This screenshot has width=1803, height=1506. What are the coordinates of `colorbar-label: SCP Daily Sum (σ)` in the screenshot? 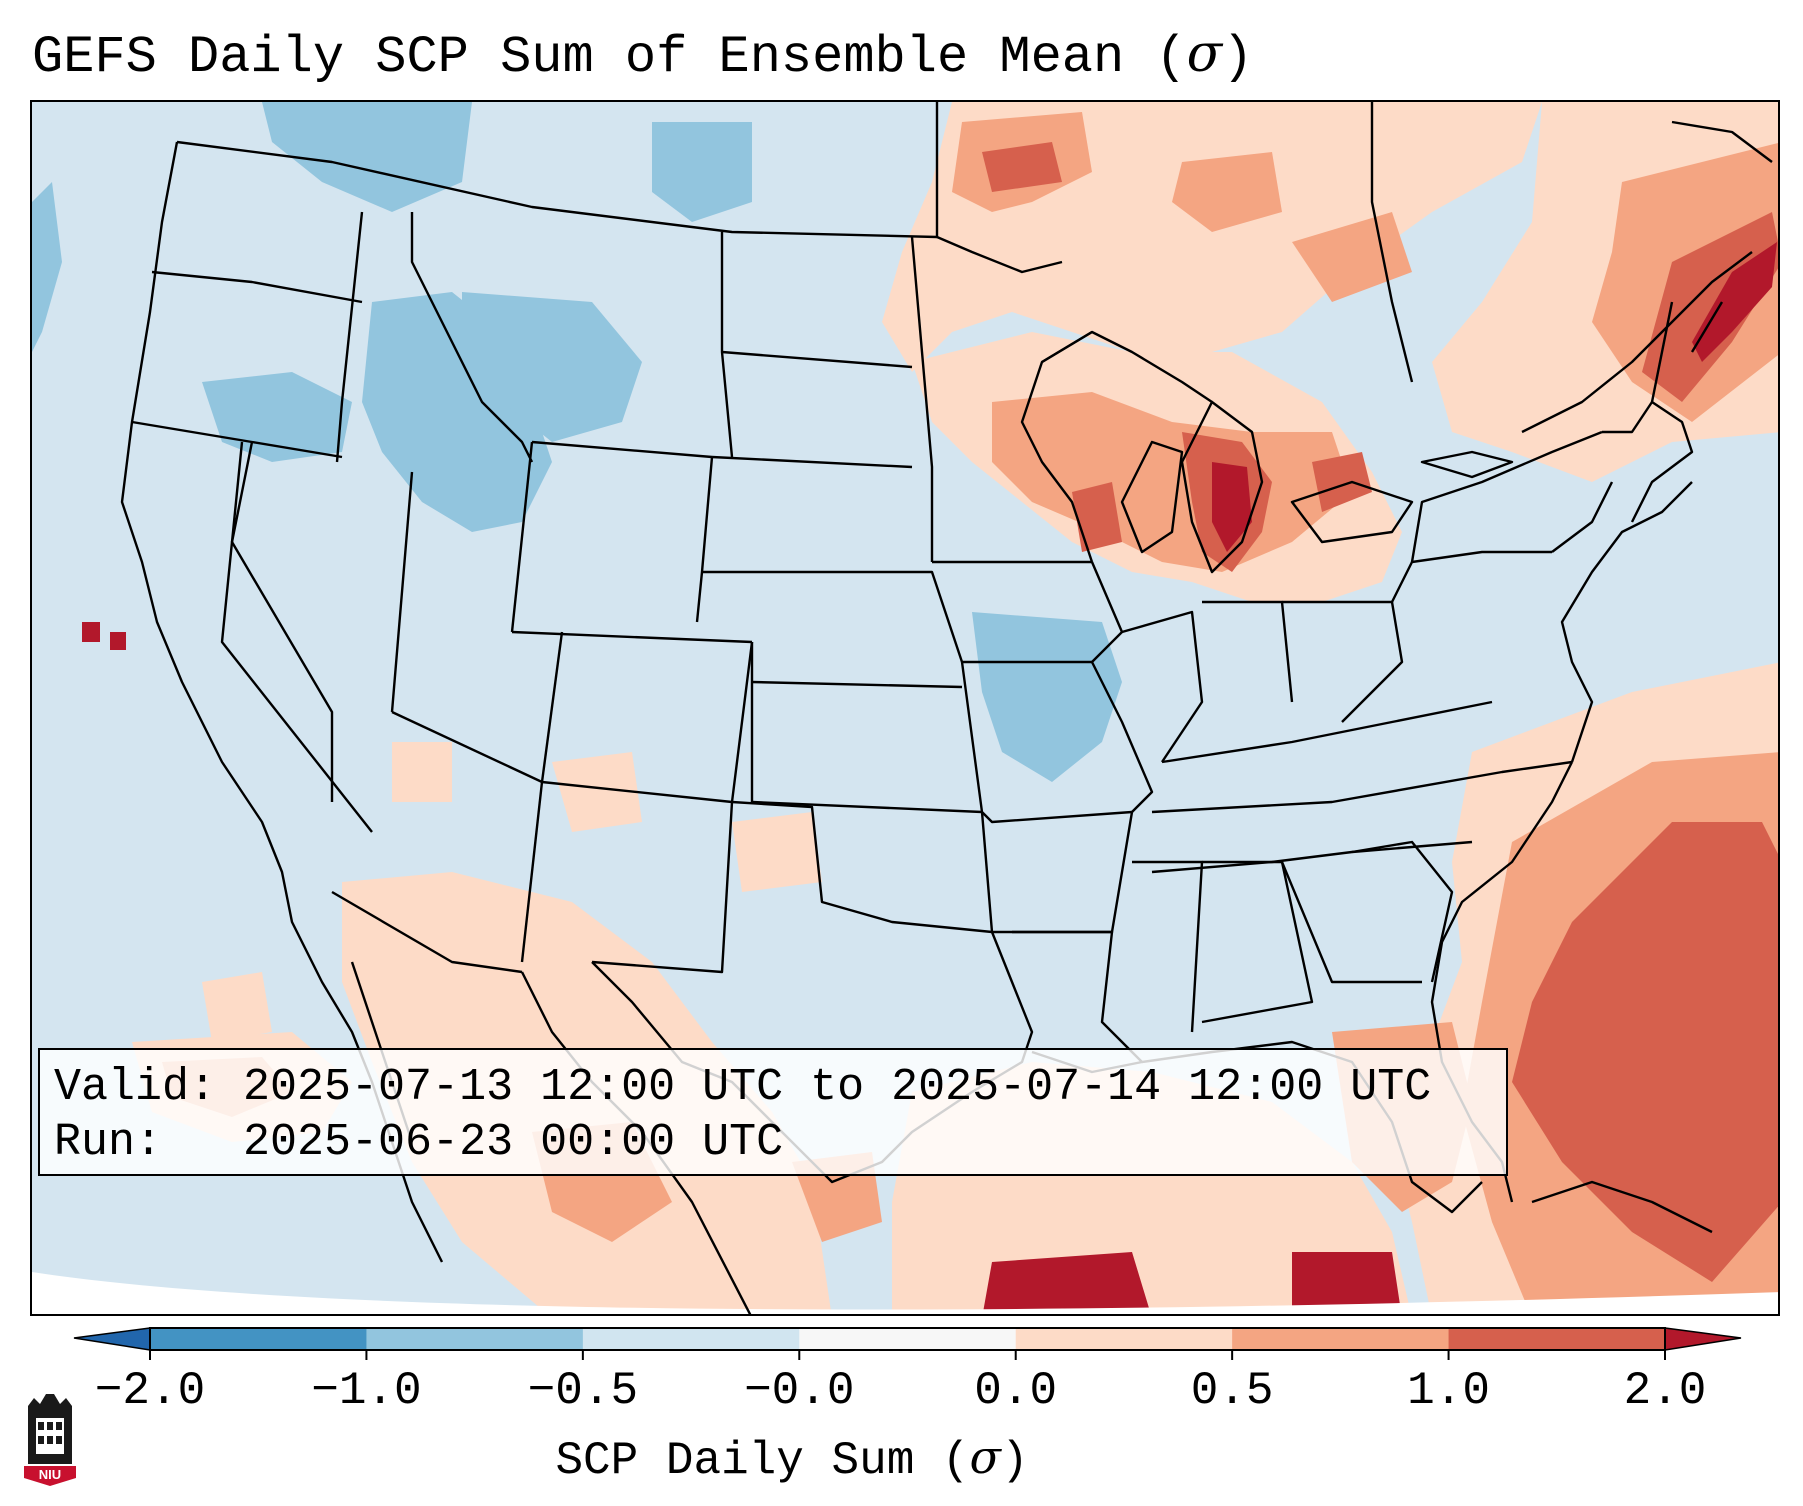 It's located at (792, 1458).